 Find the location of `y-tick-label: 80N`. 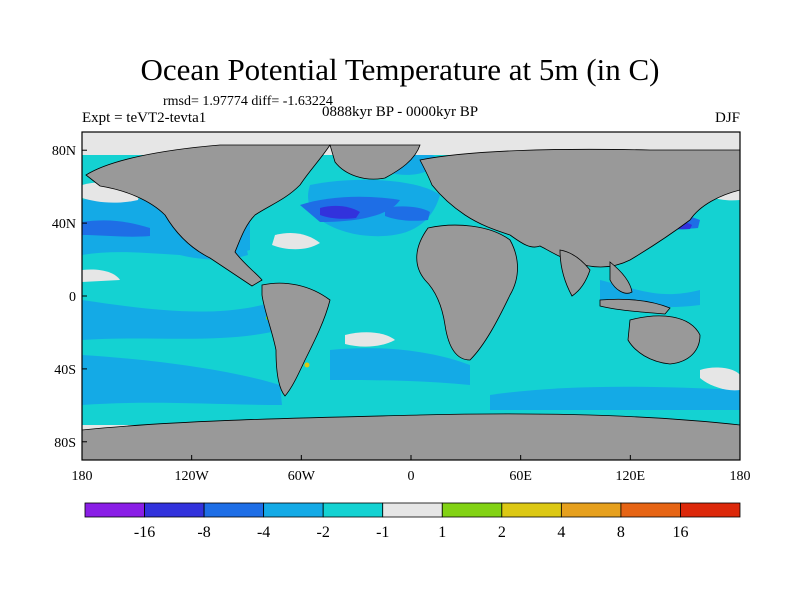

y-tick-label: 80N is located at coordinates (64, 151).